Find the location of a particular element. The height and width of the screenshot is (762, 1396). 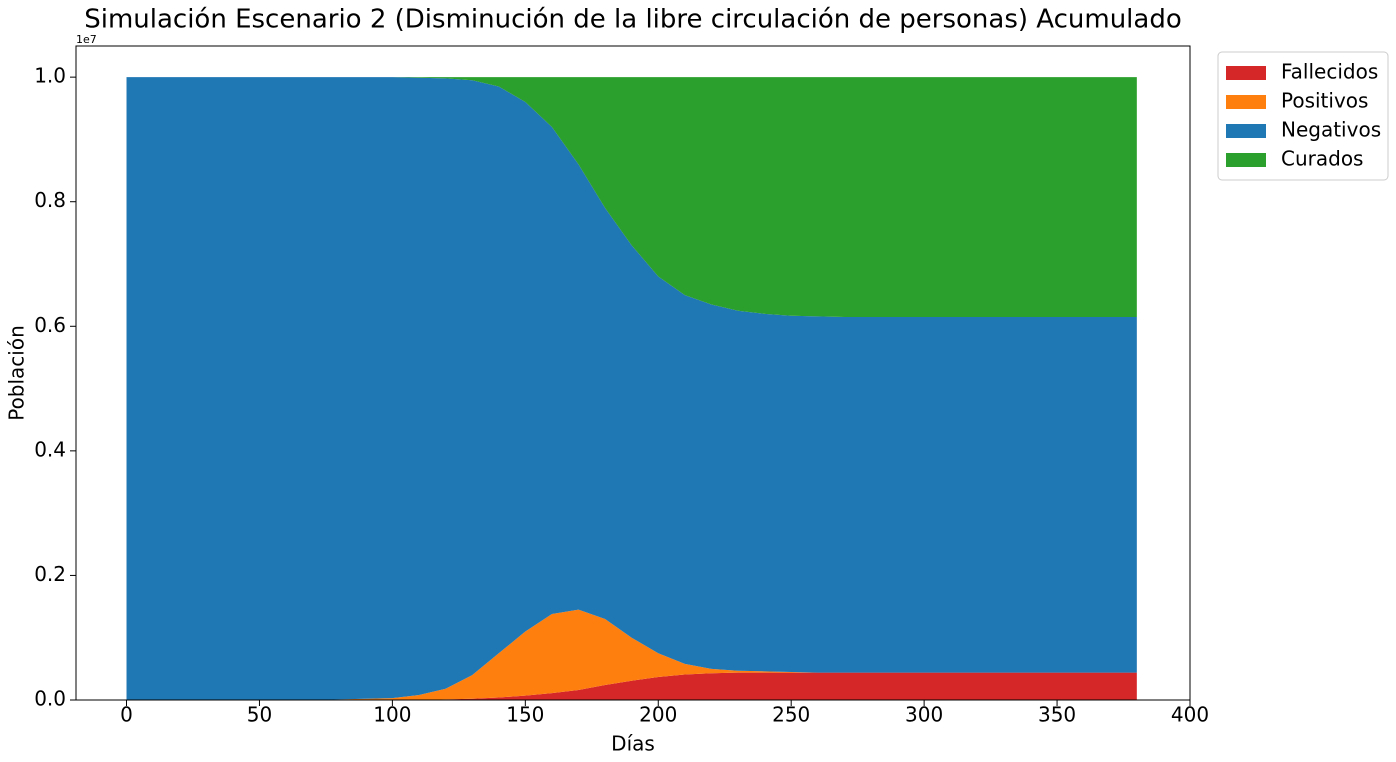

y-tick-label: 0.6 is located at coordinates (50, 325).